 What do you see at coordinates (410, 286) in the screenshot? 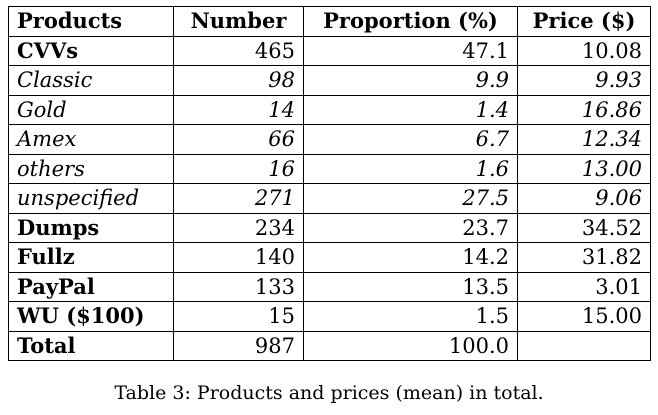
I see `proportion-cell: 13.5` at bounding box center [410, 286].